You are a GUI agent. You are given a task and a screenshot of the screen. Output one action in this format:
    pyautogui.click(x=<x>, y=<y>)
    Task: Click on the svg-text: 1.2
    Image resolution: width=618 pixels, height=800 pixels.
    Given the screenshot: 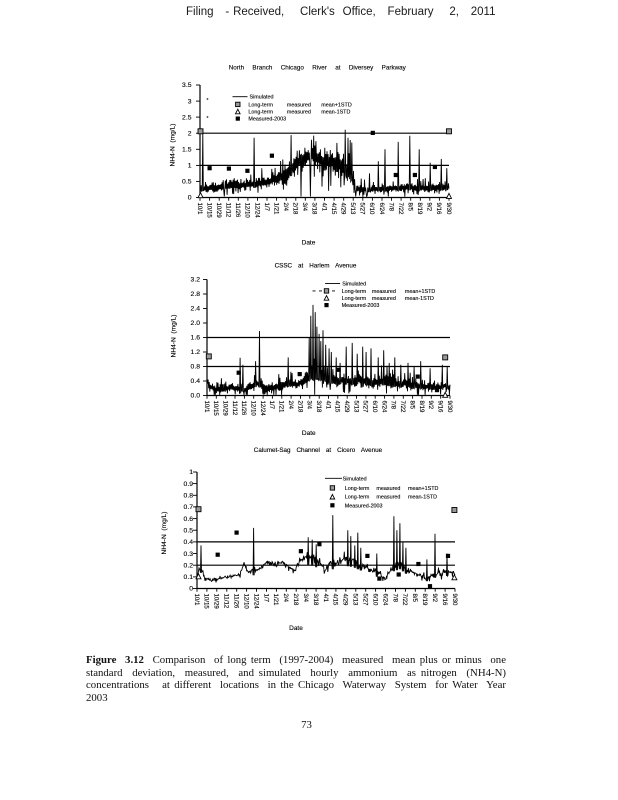 What is the action you would take?
    pyautogui.click(x=196, y=352)
    